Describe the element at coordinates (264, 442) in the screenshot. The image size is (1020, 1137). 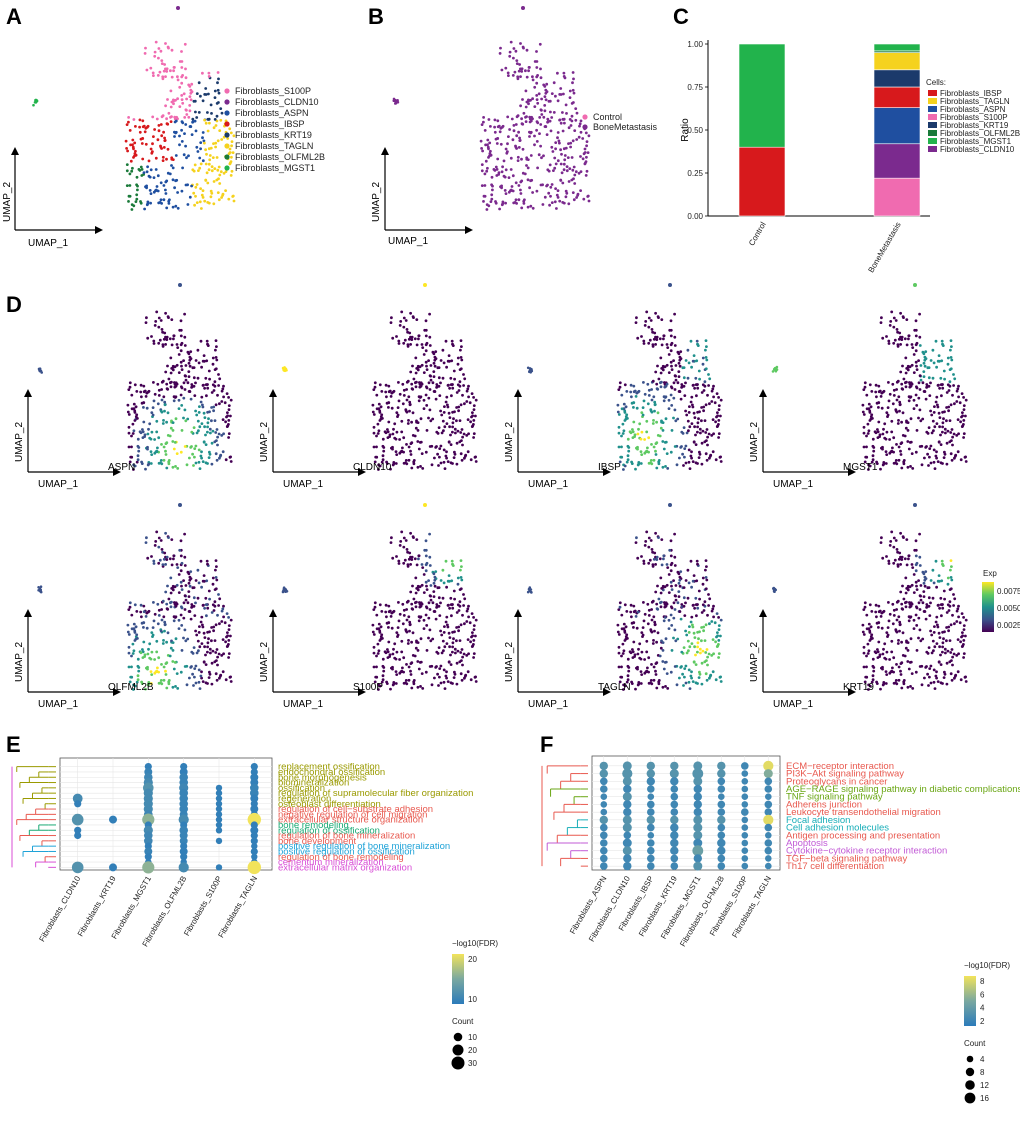
I see `feature-ylabel: UMAP_2` at that location.